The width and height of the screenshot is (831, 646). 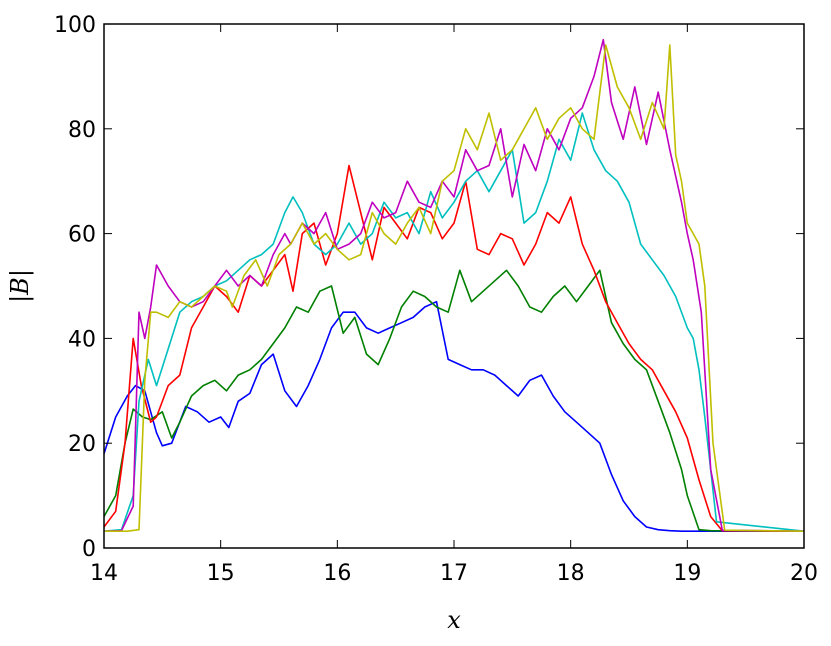 What do you see at coordinates (82, 130) in the screenshot?
I see `y-tick-label: 80` at bounding box center [82, 130].